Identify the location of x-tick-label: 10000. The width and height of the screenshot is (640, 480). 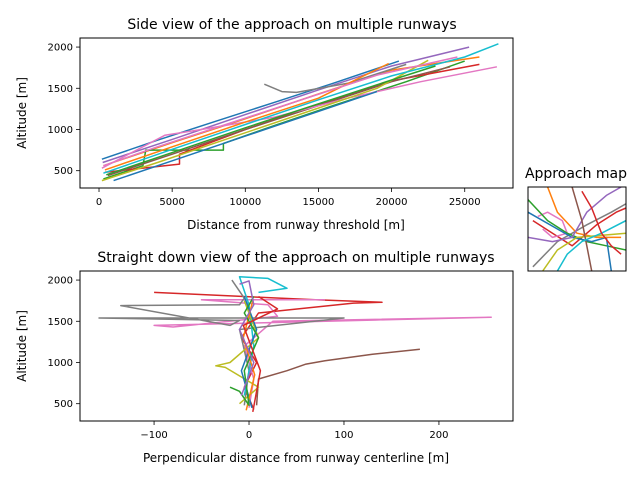
(245, 202).